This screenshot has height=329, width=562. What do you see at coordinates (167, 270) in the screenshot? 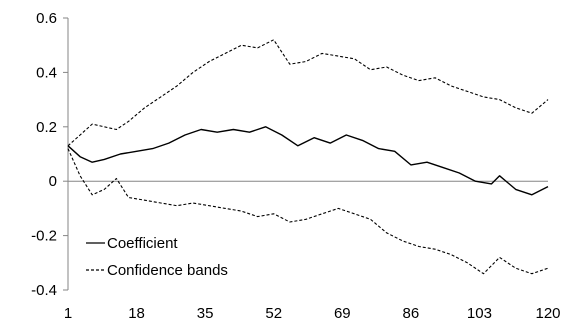
I see `legend-label-confidence-bands: Confidence bands` at bounding box center [167, 270].